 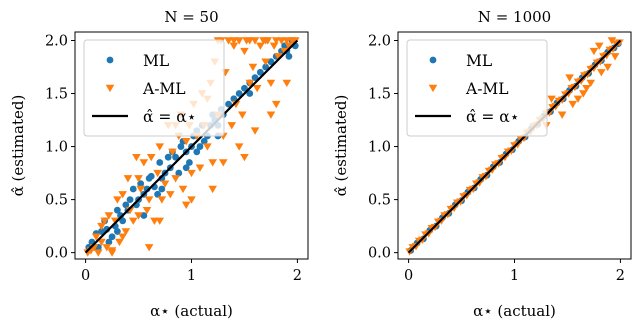 I want to click on legend-ml-label: ML, so click(x=479, y=61).